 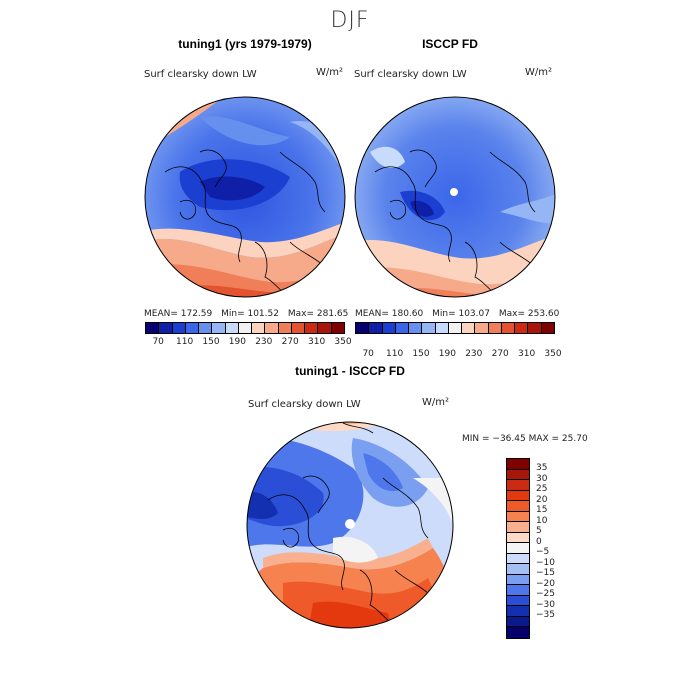 What do you see at coordinates (542, 520) in the screenshot?
I see `colorbar-tick-label: 10` at bounding box center [542, 520].